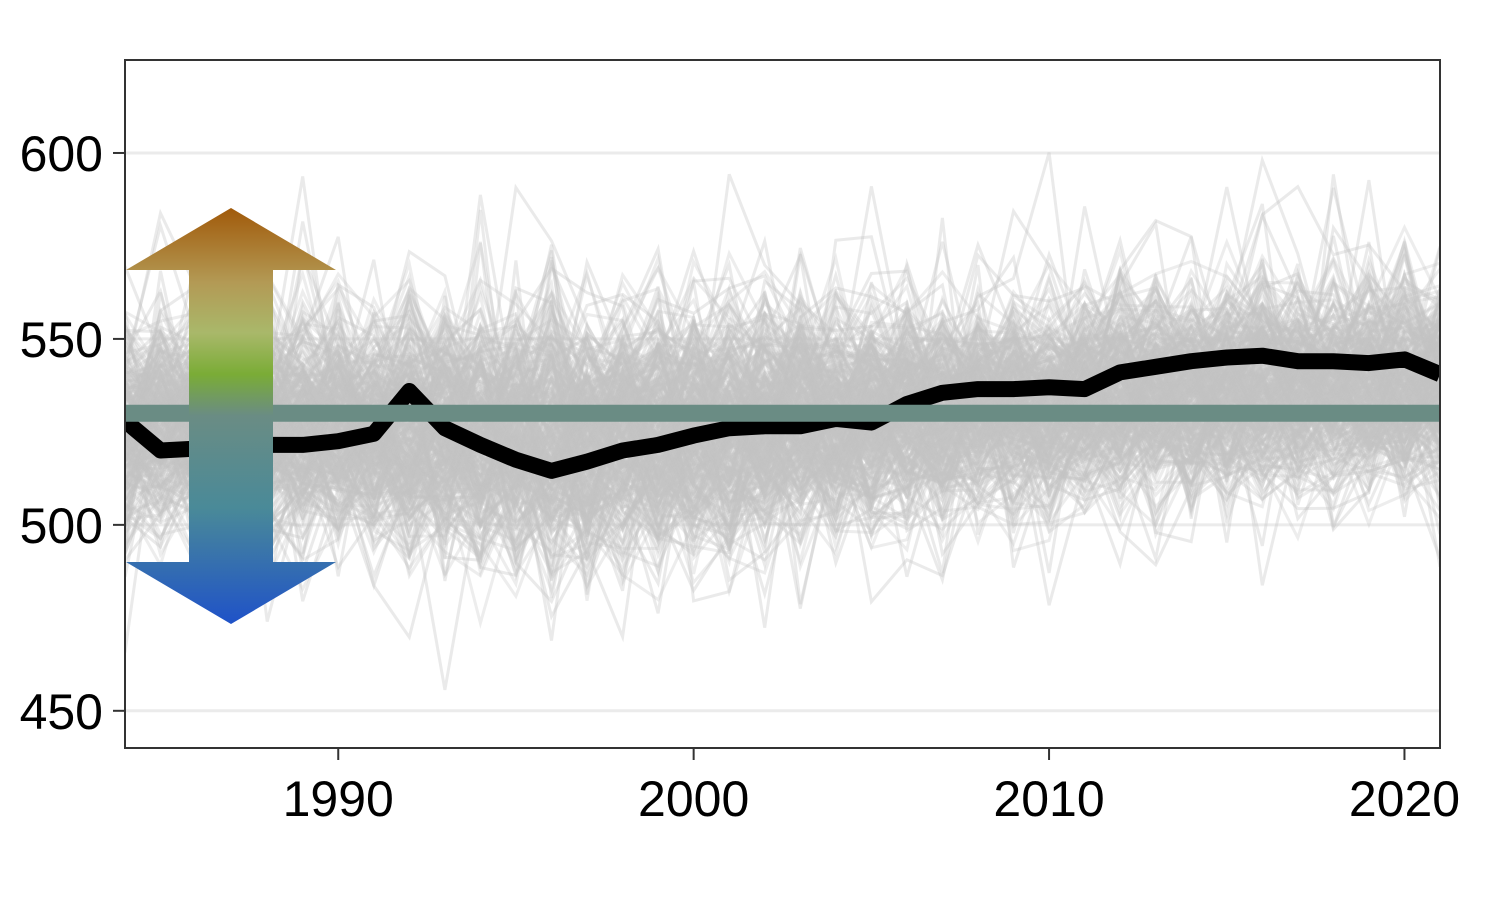 This screenshot has width=1500, height=900. I want to click on y-tick-label: 600, so click(61, 154).